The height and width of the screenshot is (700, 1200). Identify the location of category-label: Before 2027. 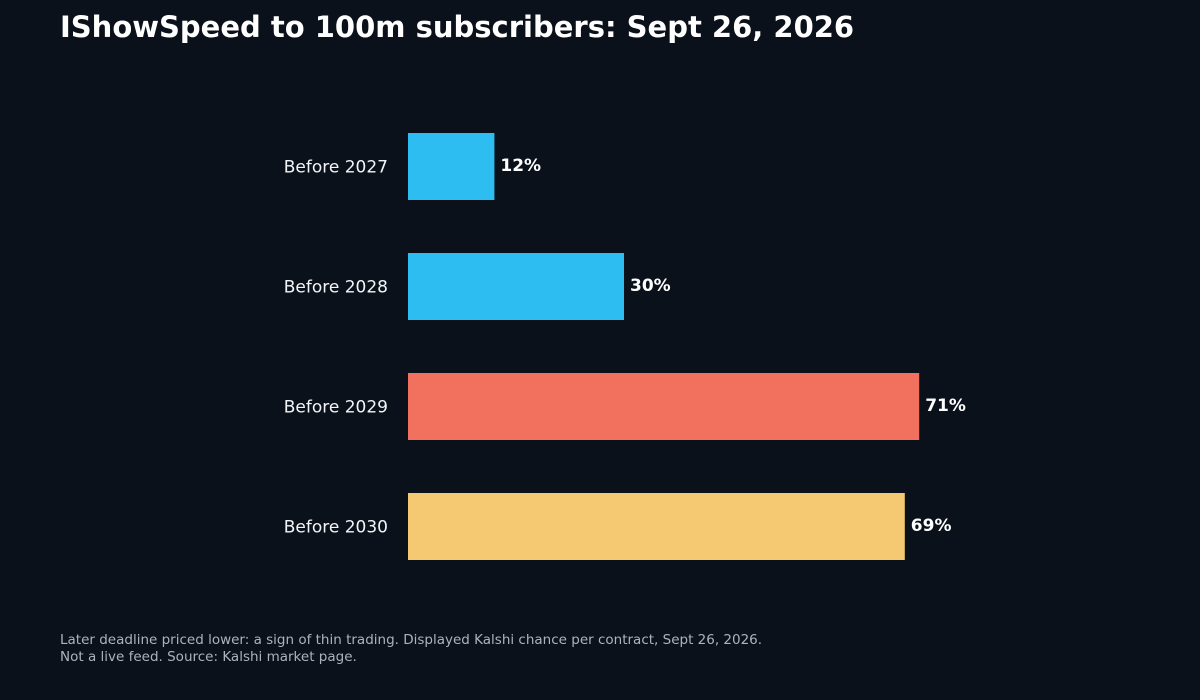
(336, 168).